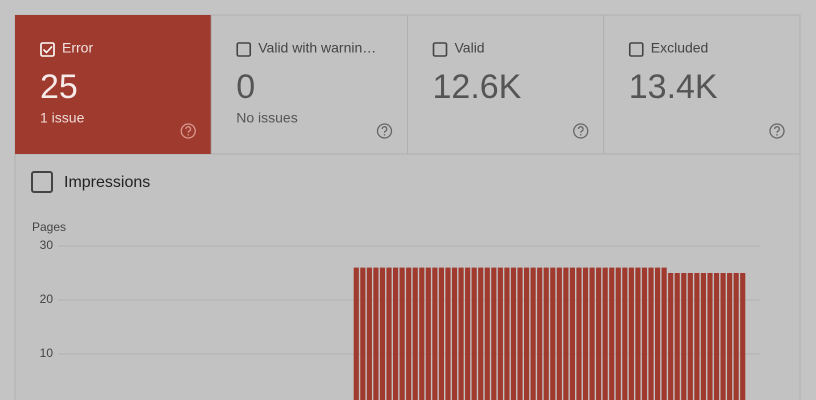 The image size is (816, 400). What do you see at coordinates (680, 48) in the screenshot?
I see `tile-label: Excluded` at bounding box center [680, 48].